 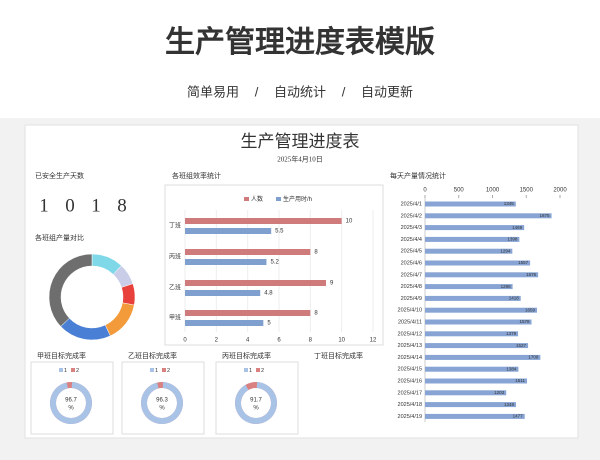 What do you see at coordinates (505, 250) in the screenshot?
I see `value-label: 1294` at bounding box center [505, 250].